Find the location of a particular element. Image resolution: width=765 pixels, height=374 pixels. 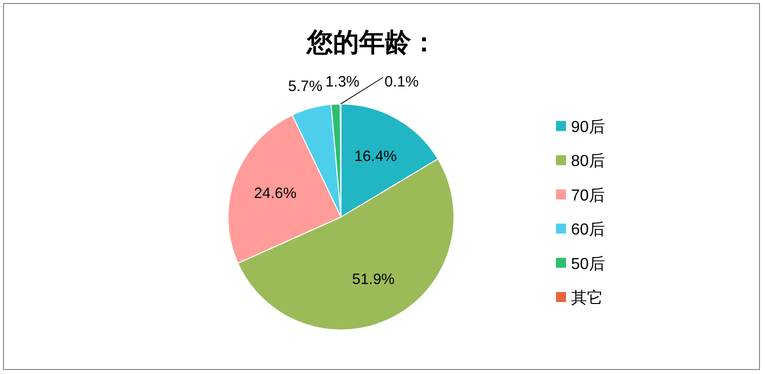

legend-label: 50后 is located at coordinates (588, 263).